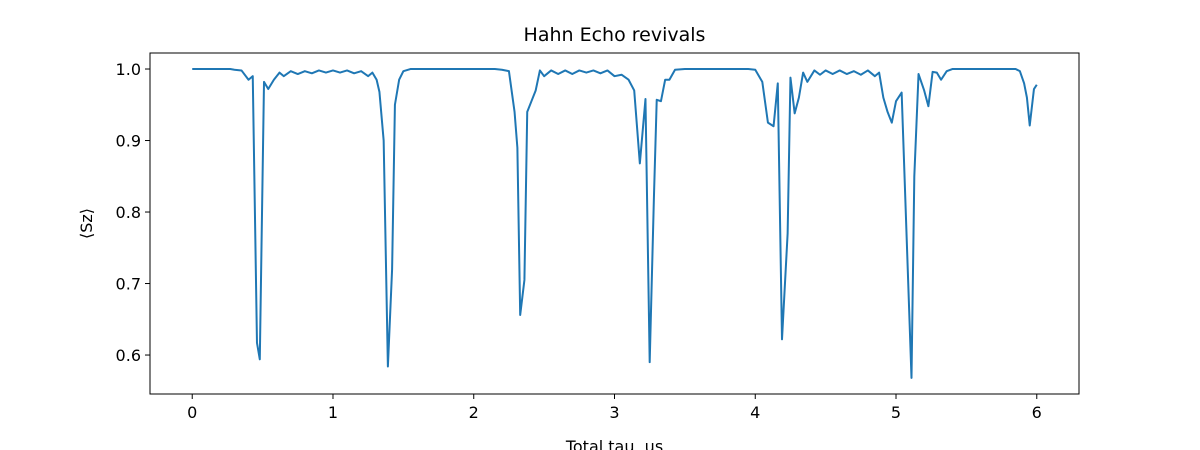  What do you see at coordinates (128, 212) in the screenshot?
I see `y-tick-label: 0.8` at bounding box center [128, 212].